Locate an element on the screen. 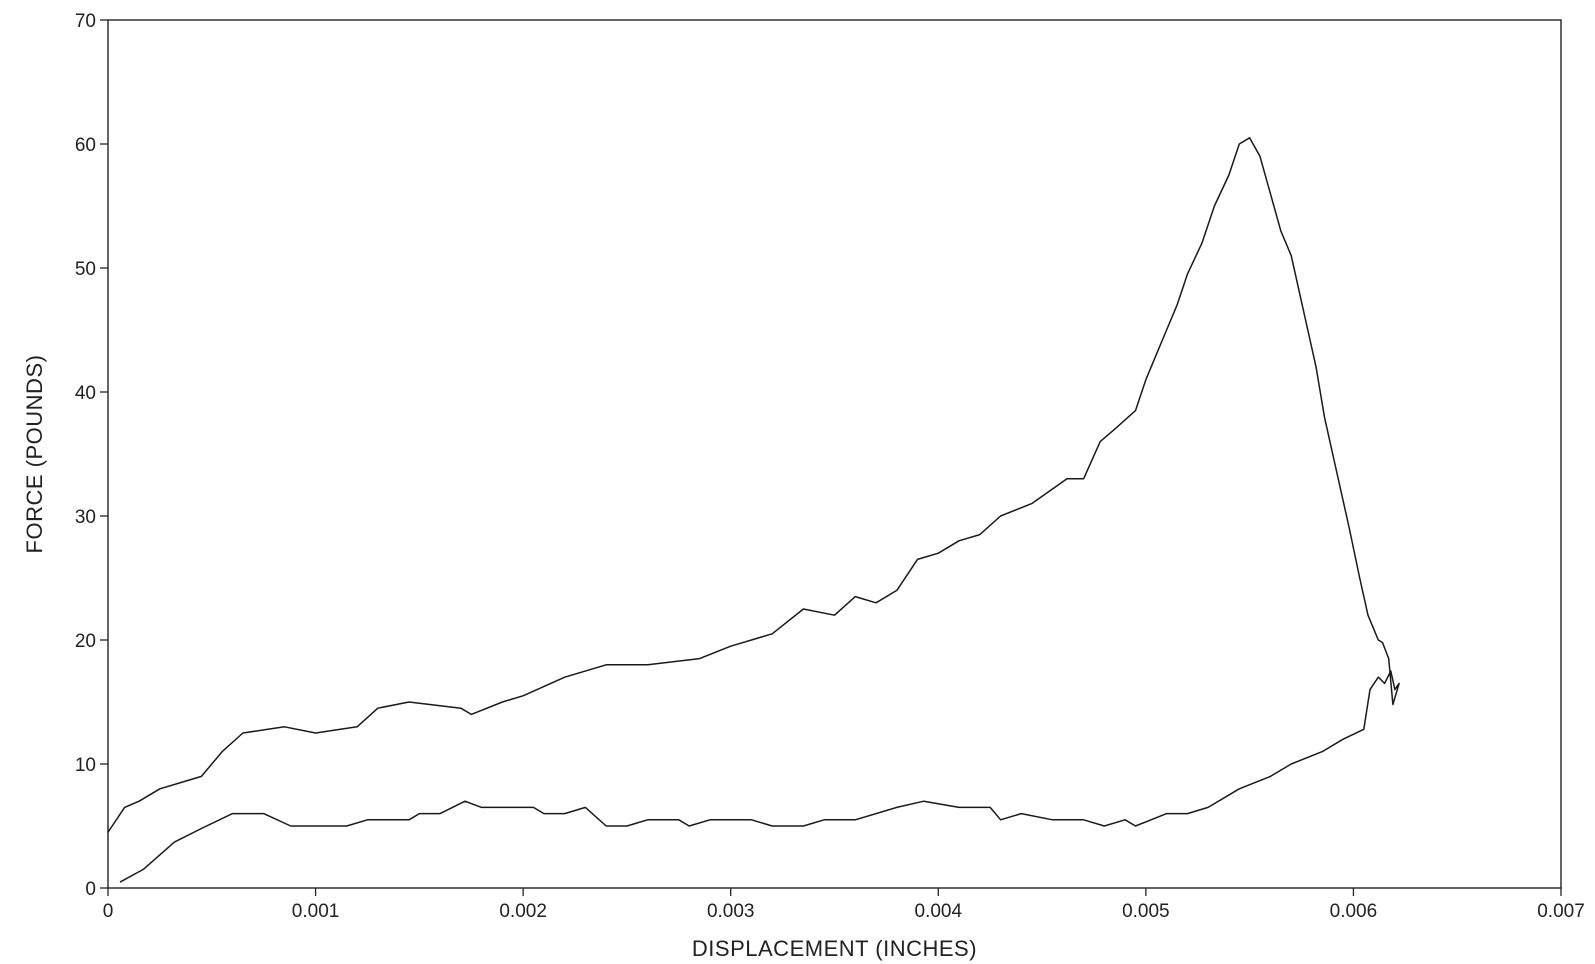  y-tick-label: 10 is located at coordinates (85, 765).